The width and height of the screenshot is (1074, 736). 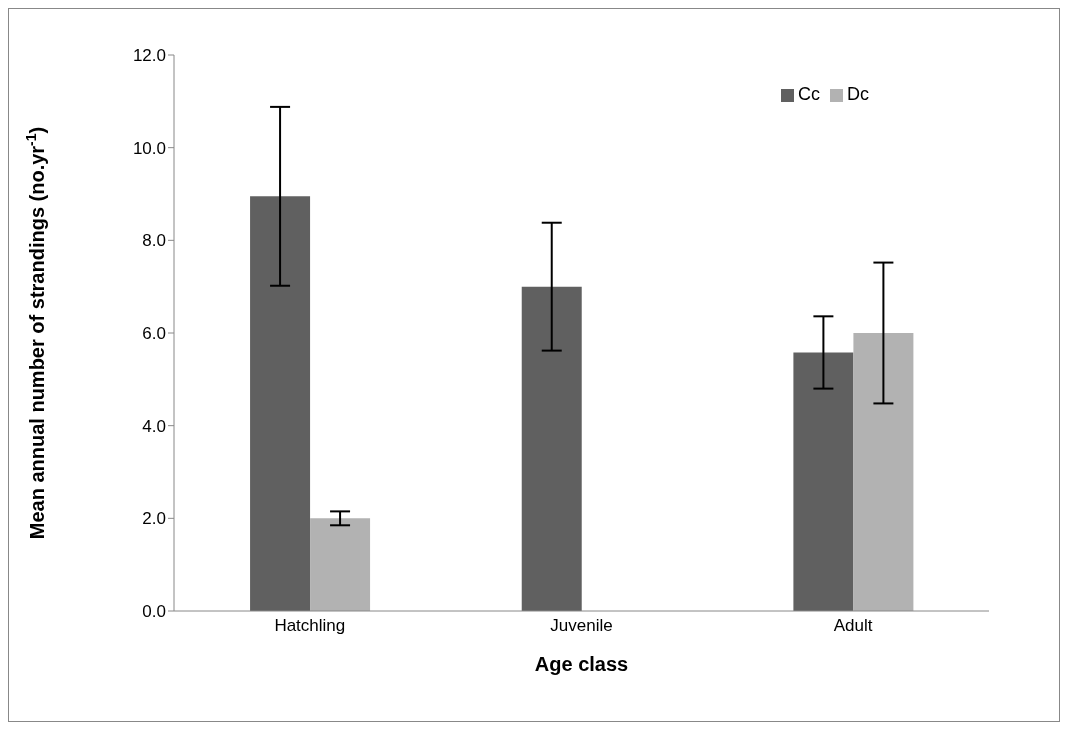 I want to click on legend-label: Dc, so click(x=858, y=94).